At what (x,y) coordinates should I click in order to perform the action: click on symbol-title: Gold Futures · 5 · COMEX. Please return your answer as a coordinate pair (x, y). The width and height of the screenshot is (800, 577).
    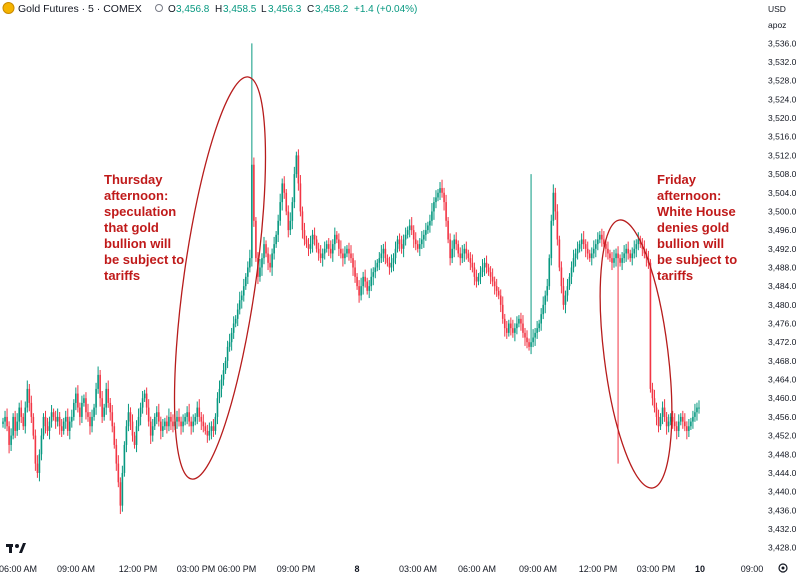
    Looking at the image, I should click on (80, 9).